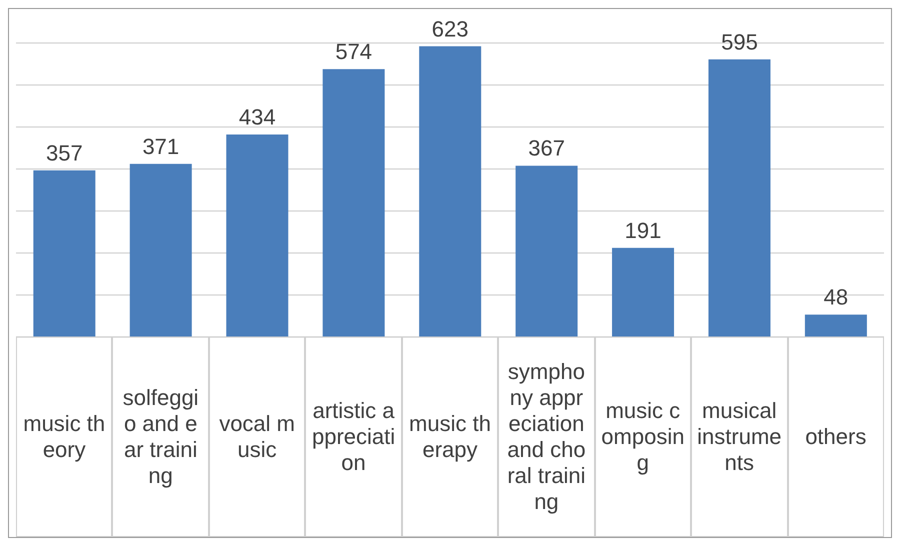 The height and width of the screenshot is (542, 898). What do you see at coordinates (739, 437) in the screenshot?
I see `x-tick-label: musical instruments` at bounding box center [739, 437].